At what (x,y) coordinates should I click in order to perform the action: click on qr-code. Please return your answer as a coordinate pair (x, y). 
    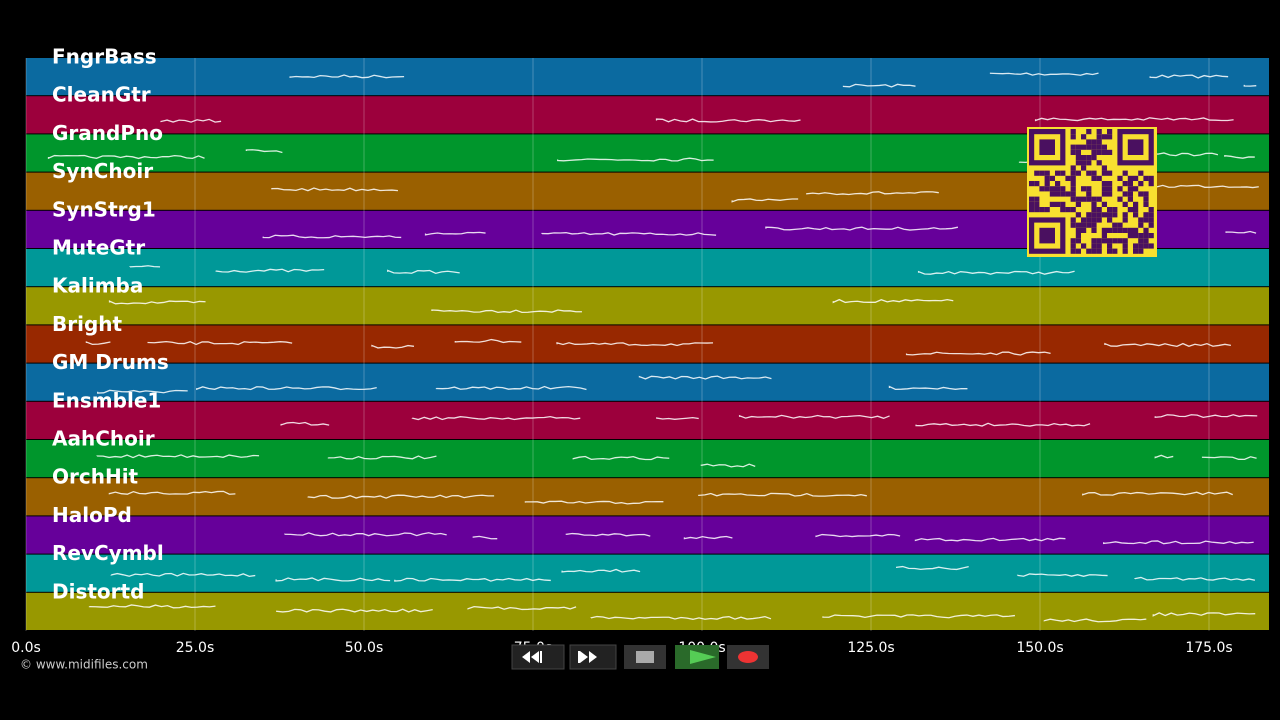
    Looking at the image, I should click on (1092, 192).